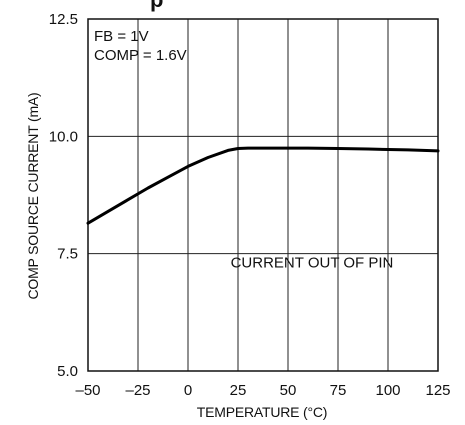  I want to click on y-tick-label: 10.0, so click(63, 136).